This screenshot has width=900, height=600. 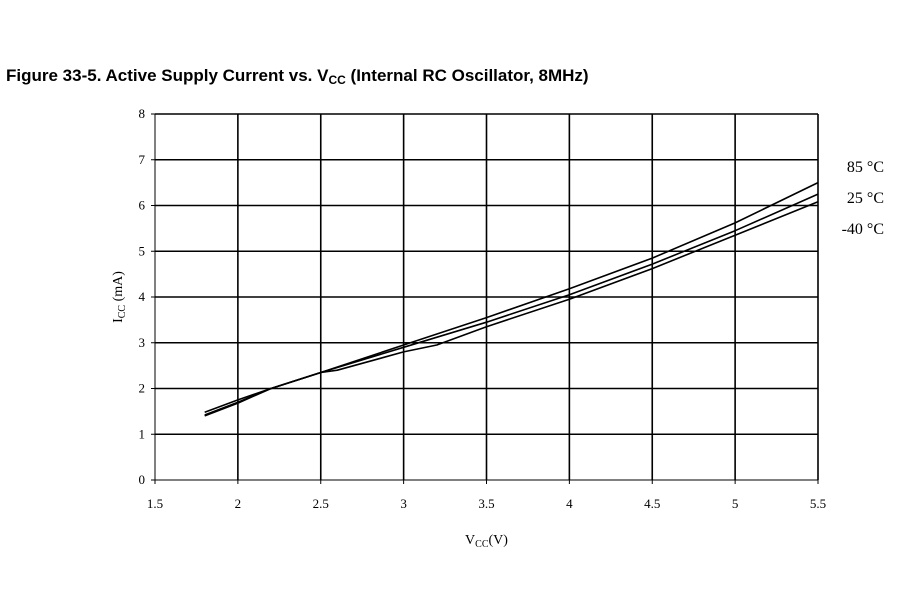 What do you see at coordinates (337, 80) in the screenshot?
I see `figure-title-subscript: CC` at bounding box center [337, 80].